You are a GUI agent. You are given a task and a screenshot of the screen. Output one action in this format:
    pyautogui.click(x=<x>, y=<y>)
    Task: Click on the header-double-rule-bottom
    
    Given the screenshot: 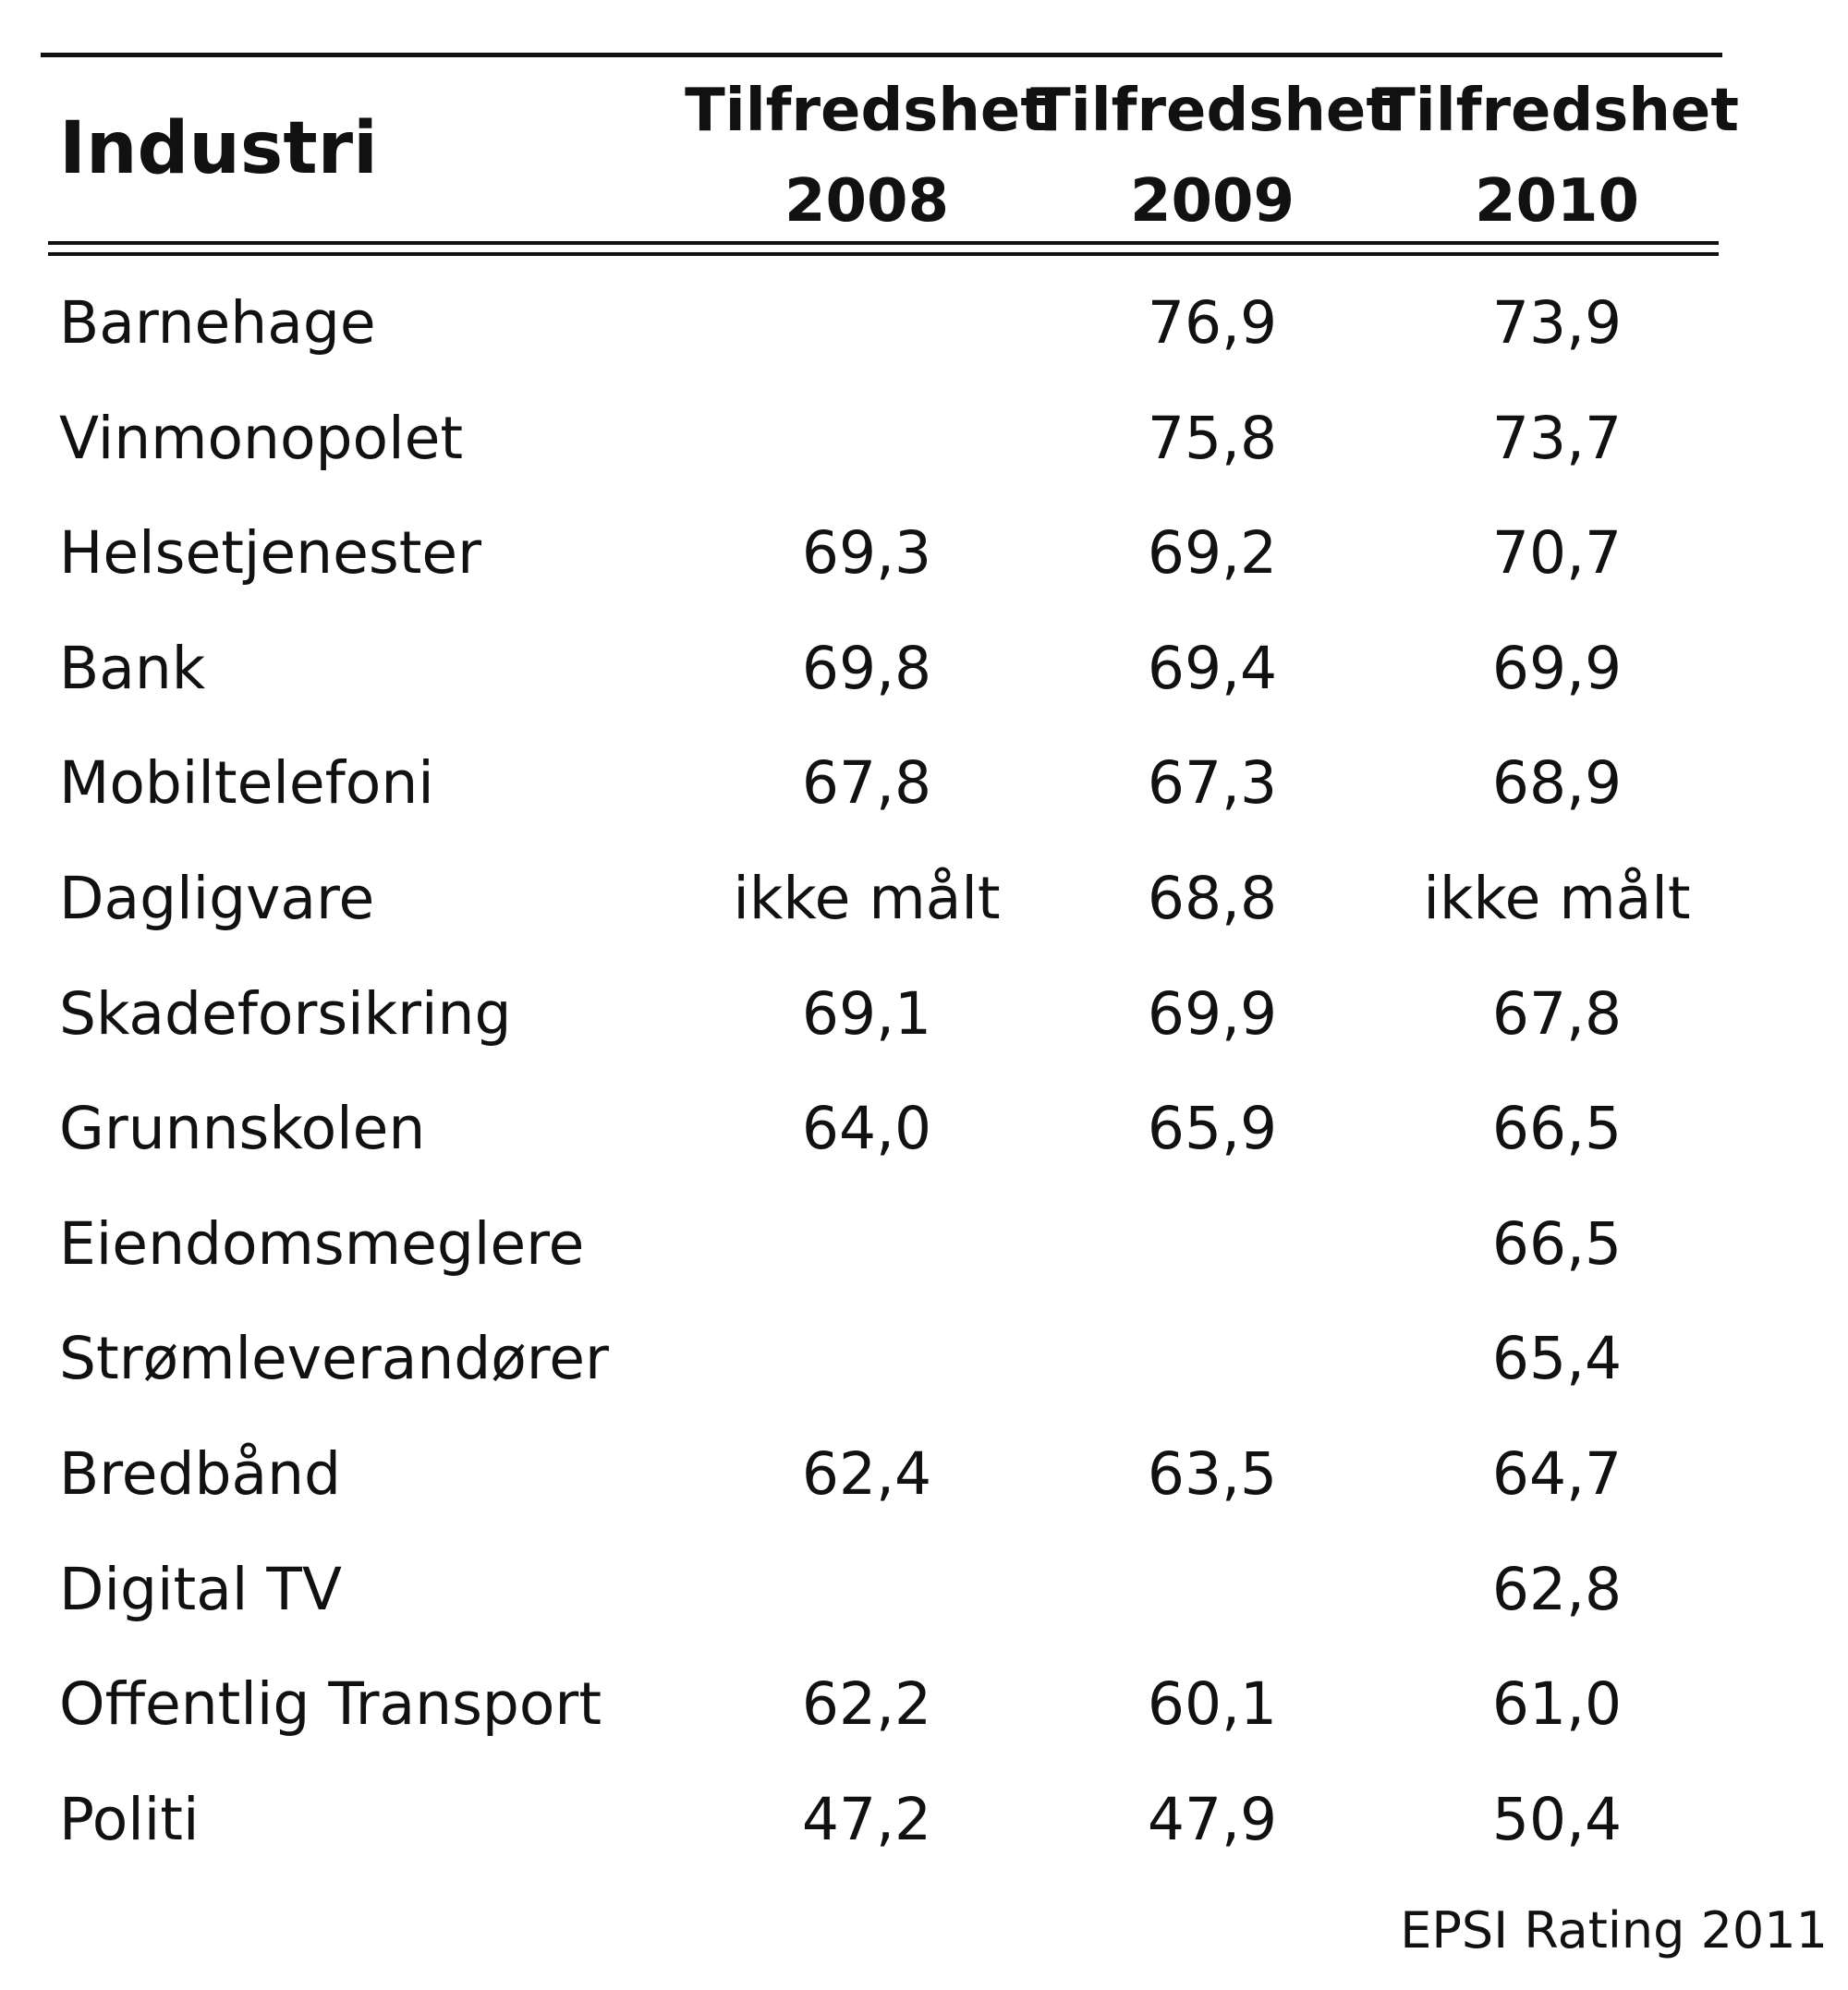 What is the action you would take?
    pyautogui.click(x=883, y=254)
    